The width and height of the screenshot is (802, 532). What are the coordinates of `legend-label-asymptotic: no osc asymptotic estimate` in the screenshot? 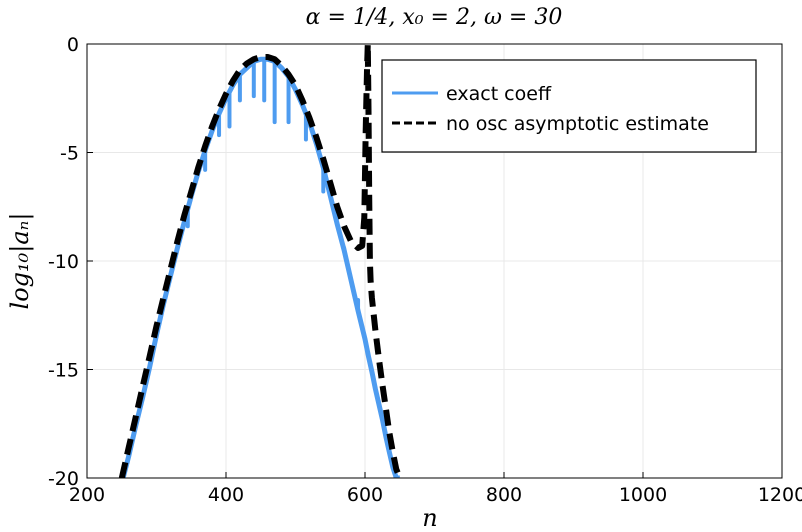 It's located at (577, 124).